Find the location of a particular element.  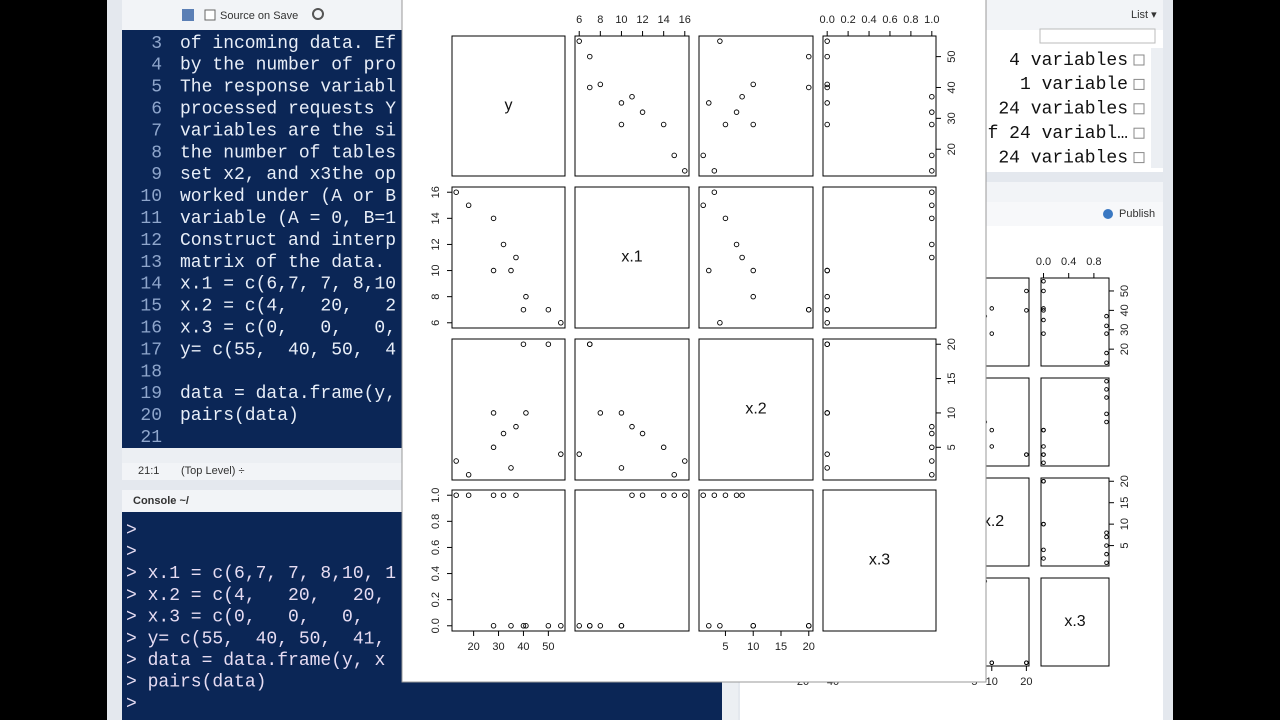

source-on-save: Source on Save is located at coordinates (259, 16).